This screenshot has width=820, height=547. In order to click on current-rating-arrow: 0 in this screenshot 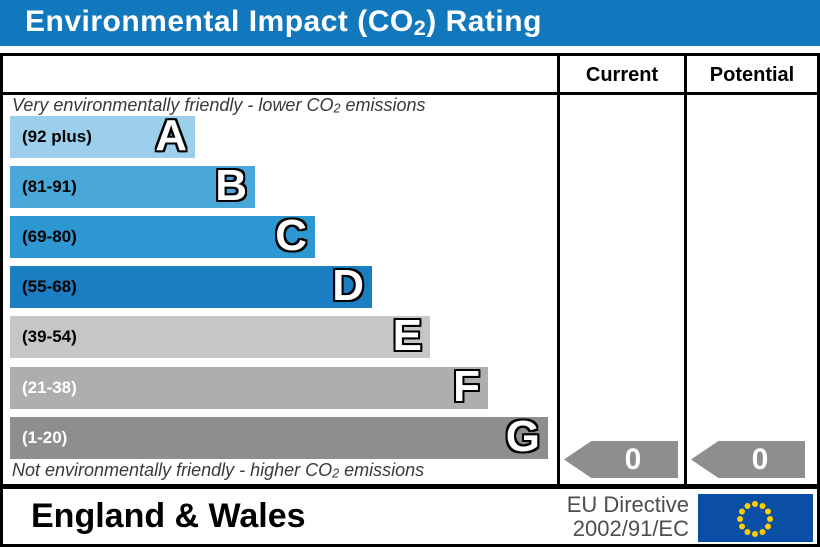, I will do `click(621, 459)`.